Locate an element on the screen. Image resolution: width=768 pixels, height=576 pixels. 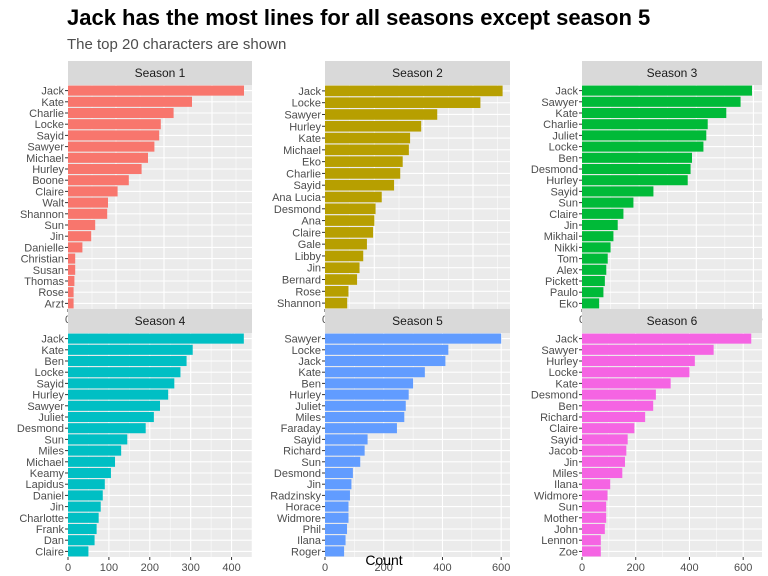
facet-strip is located at coordinates (672, 321).